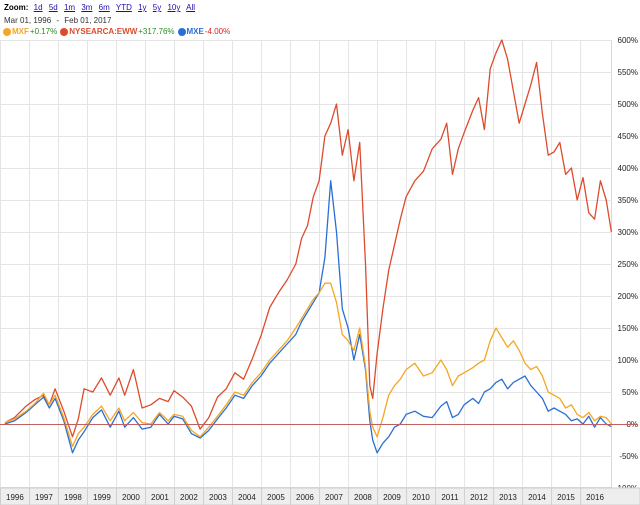 The image size is (640, 505). What do you see at coordinates (479, 497) in the screenshot?
I see `x-tick-label: 2012` at bounding box center [479, 497].